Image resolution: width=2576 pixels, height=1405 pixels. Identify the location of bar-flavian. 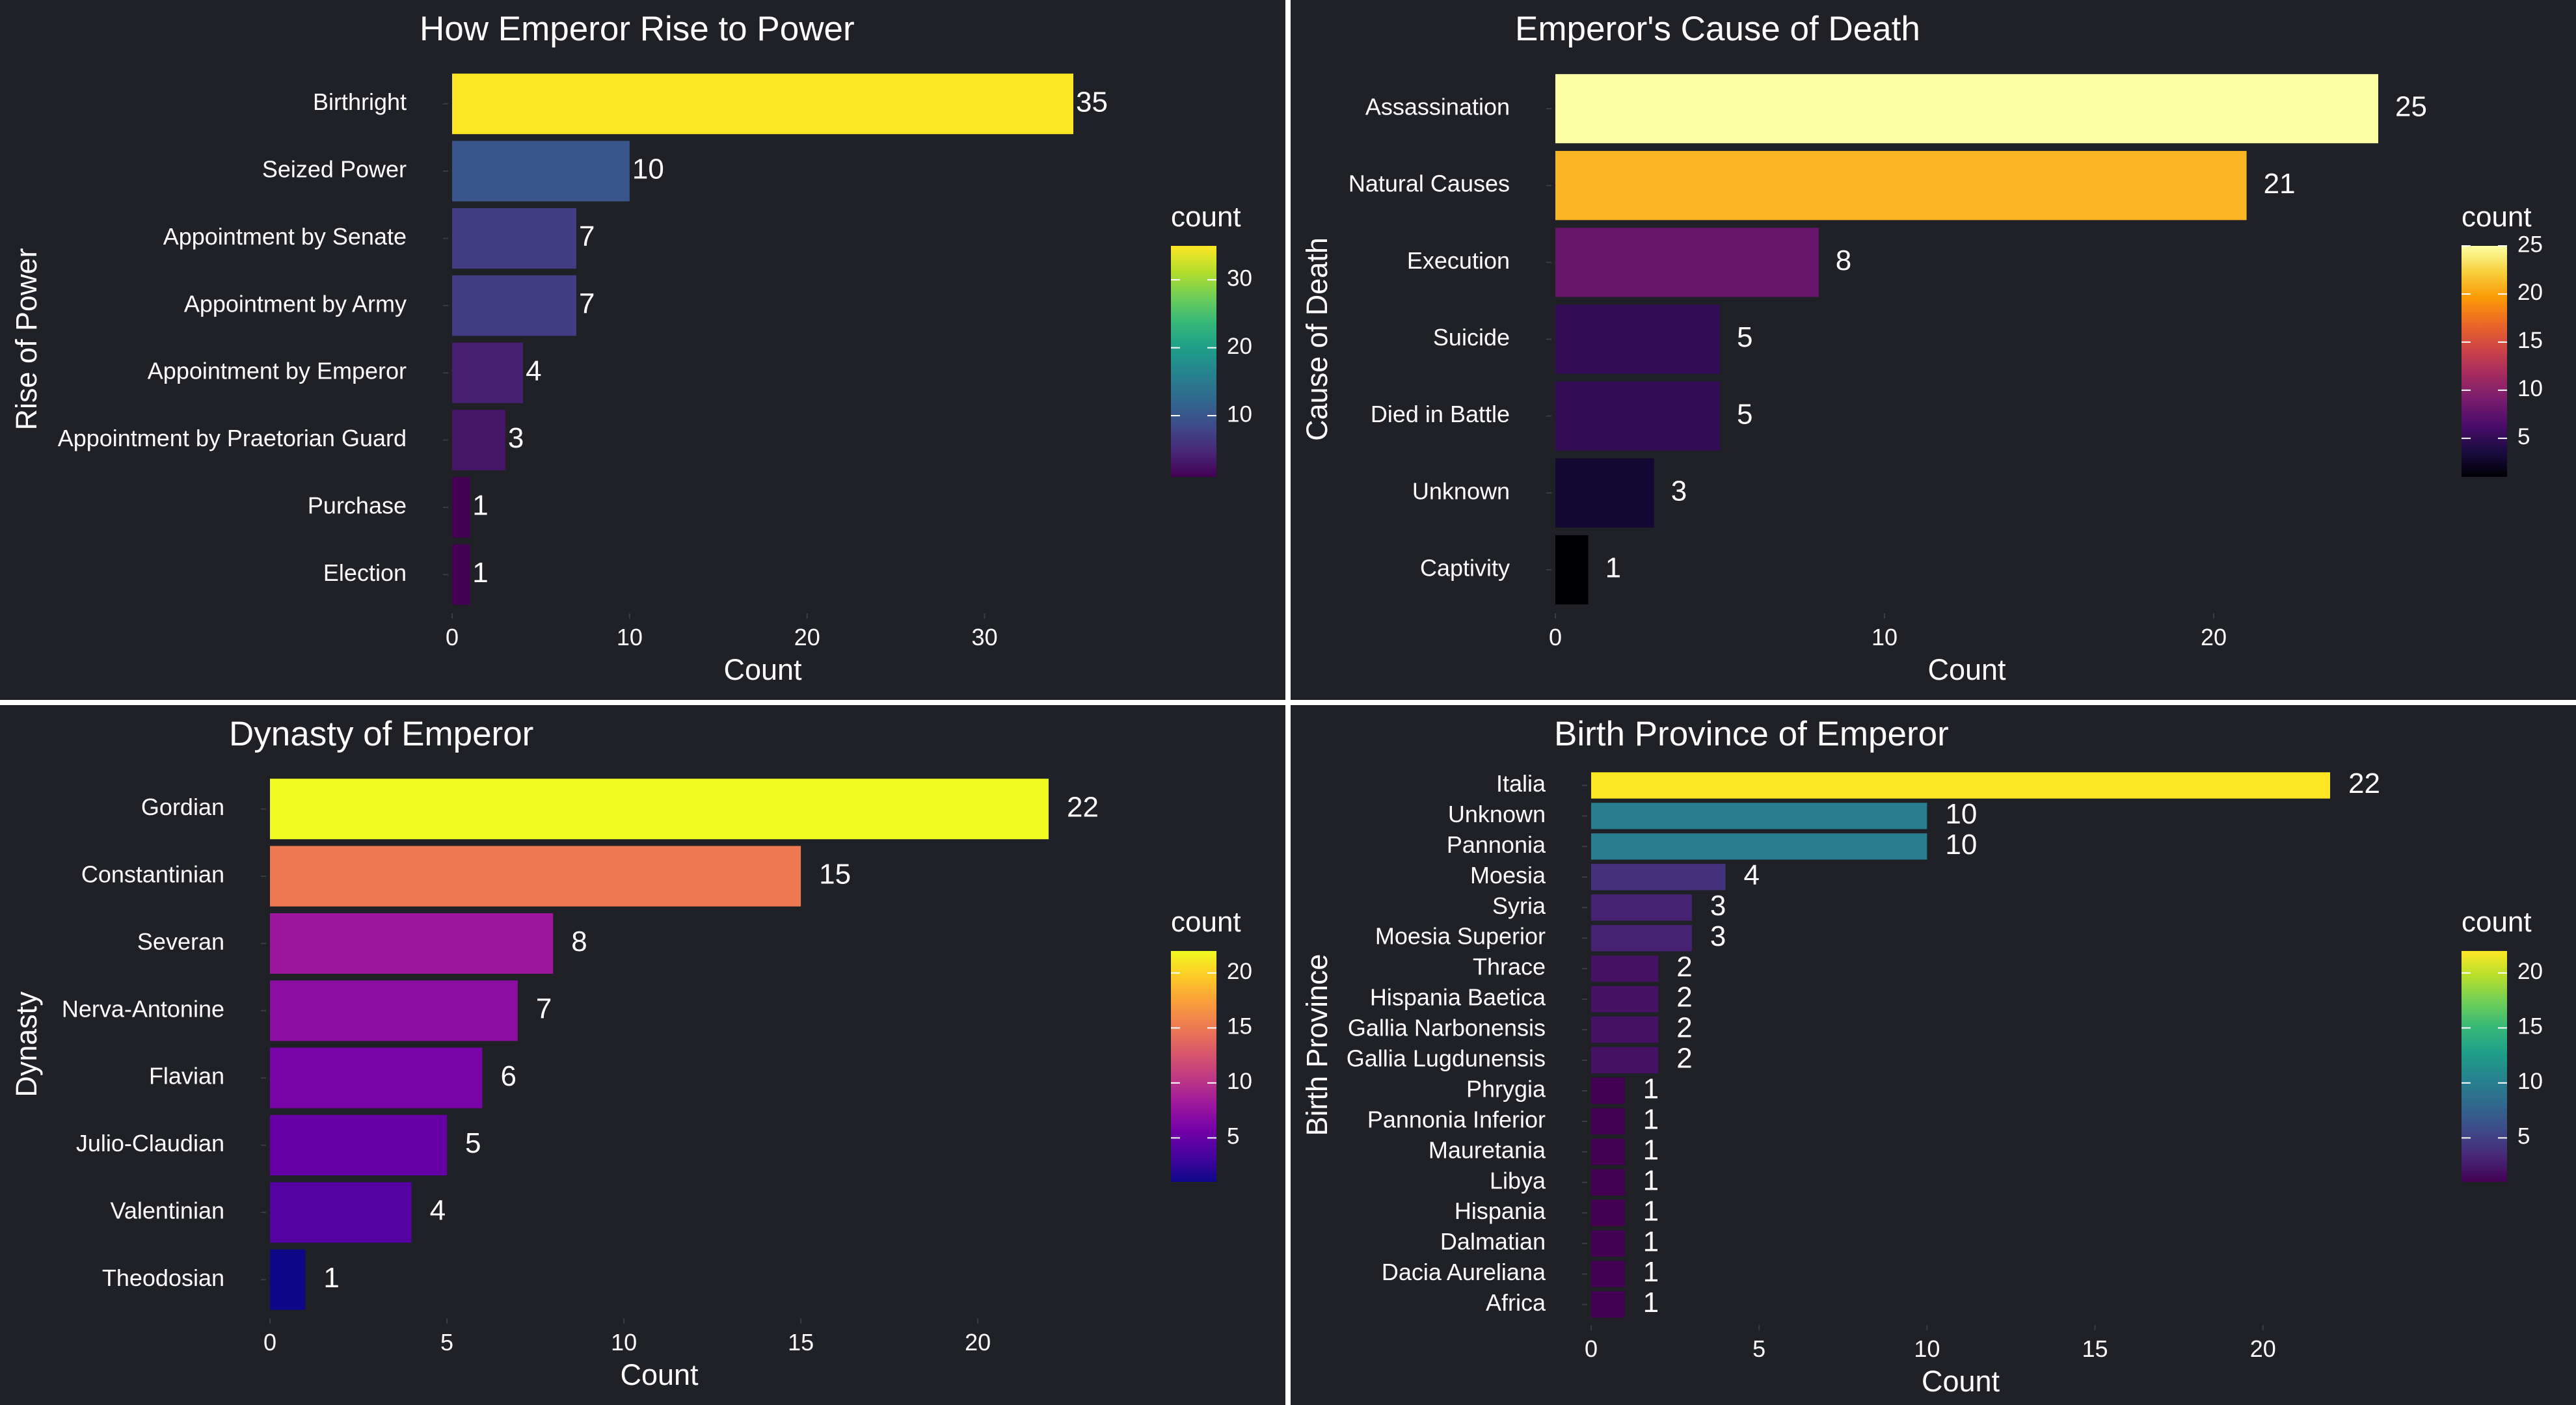
(376, 1077).